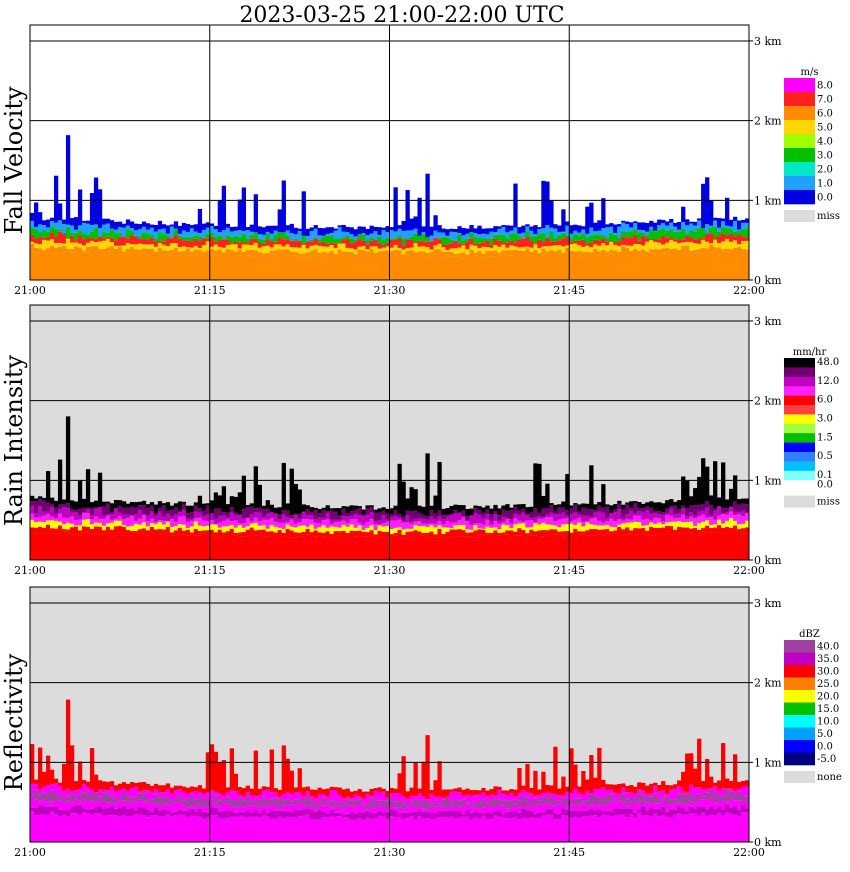 Image resolution: width=850 pixels, height=872 pixels. Describe the element at coordinates (825, 734) in the screenshot. I see `legend-label: 5.0` at that location.